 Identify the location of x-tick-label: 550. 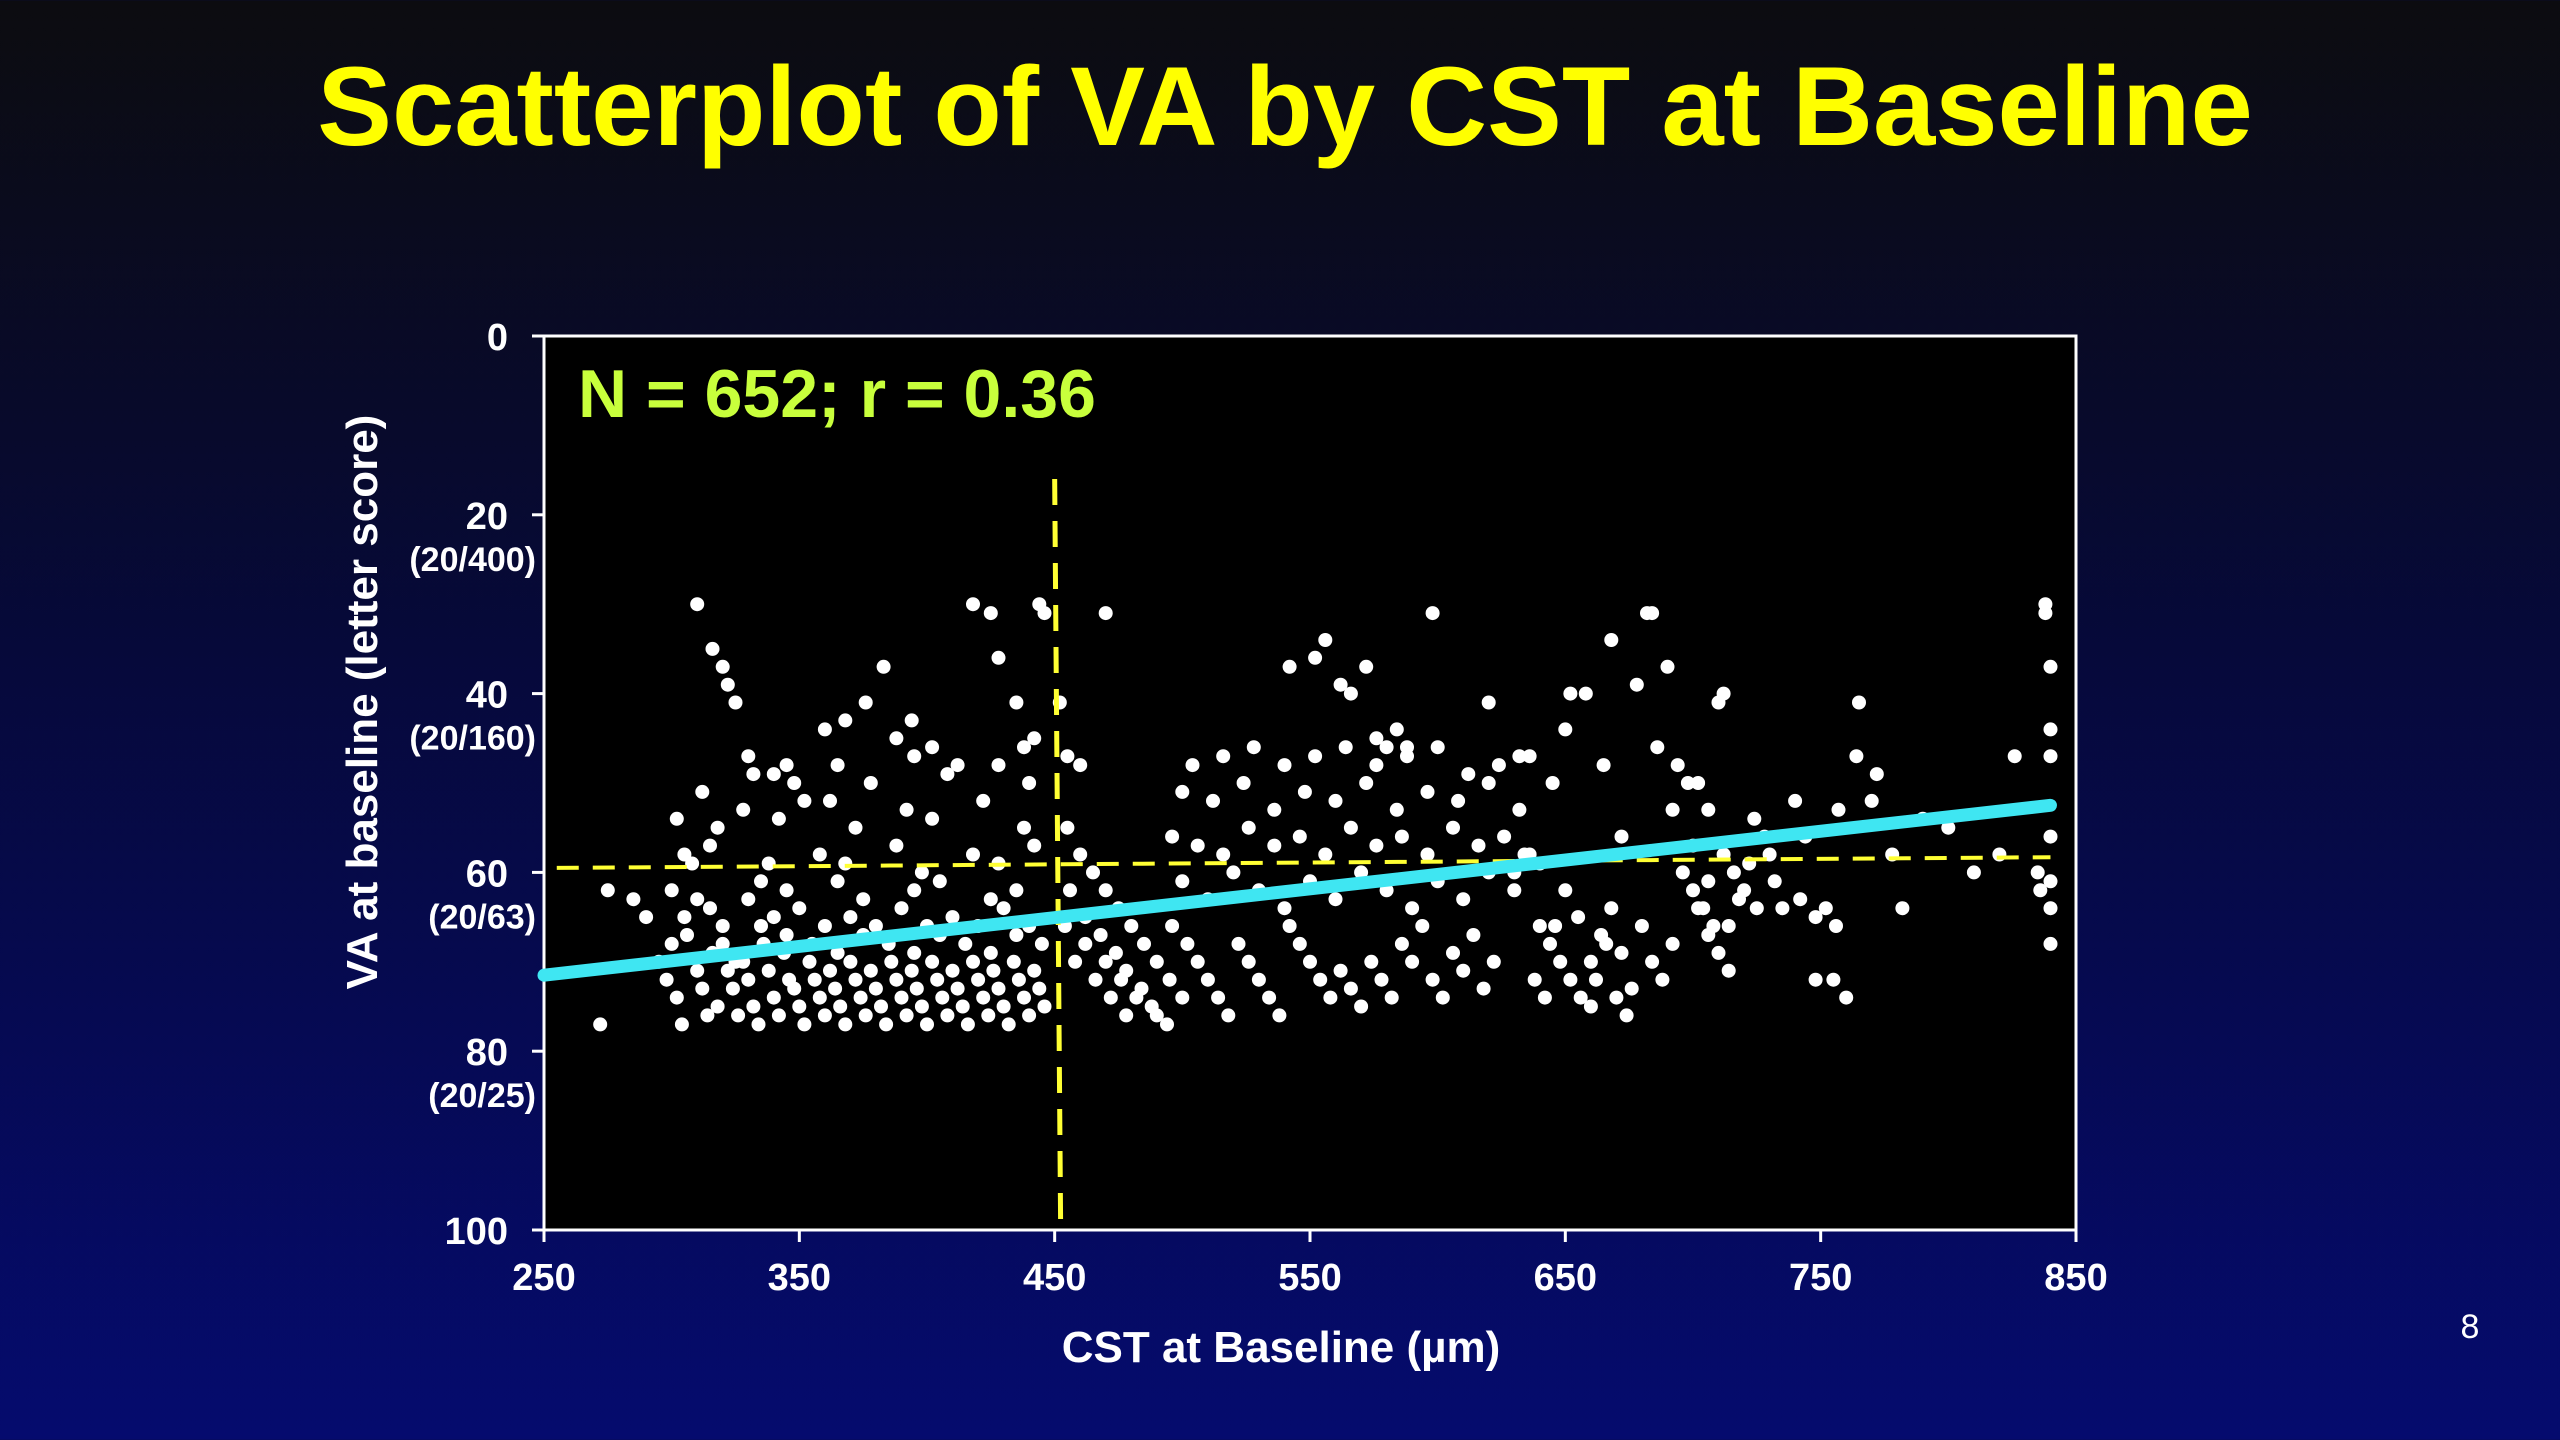
(1309, 1278).